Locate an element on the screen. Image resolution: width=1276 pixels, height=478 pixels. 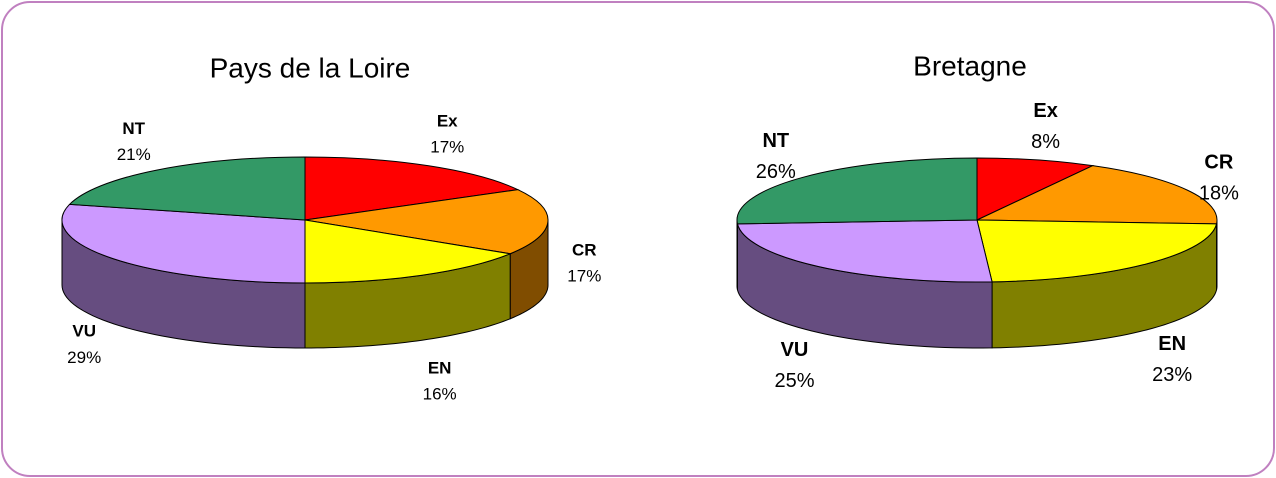
slice-label: 21% is located at coordinates (134, 154).